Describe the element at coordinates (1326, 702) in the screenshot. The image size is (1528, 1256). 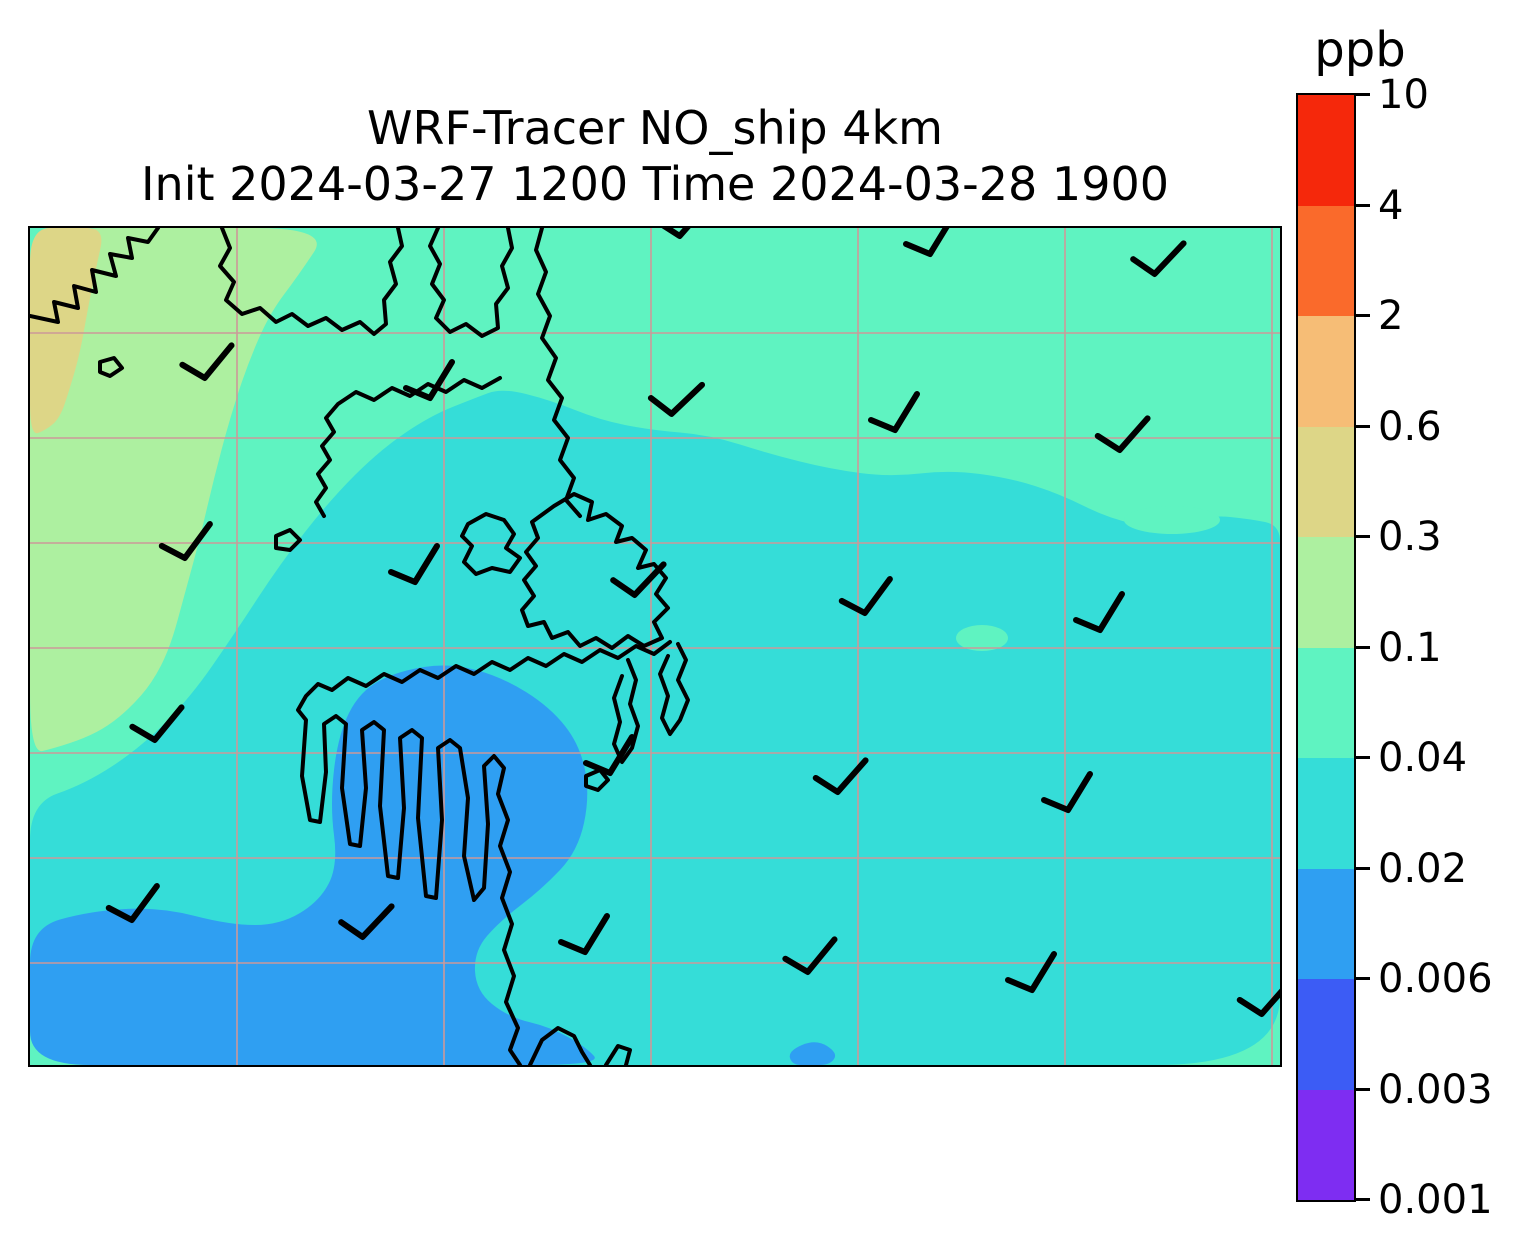
I see `colorbar-segment-0.04-0.1` at that location.